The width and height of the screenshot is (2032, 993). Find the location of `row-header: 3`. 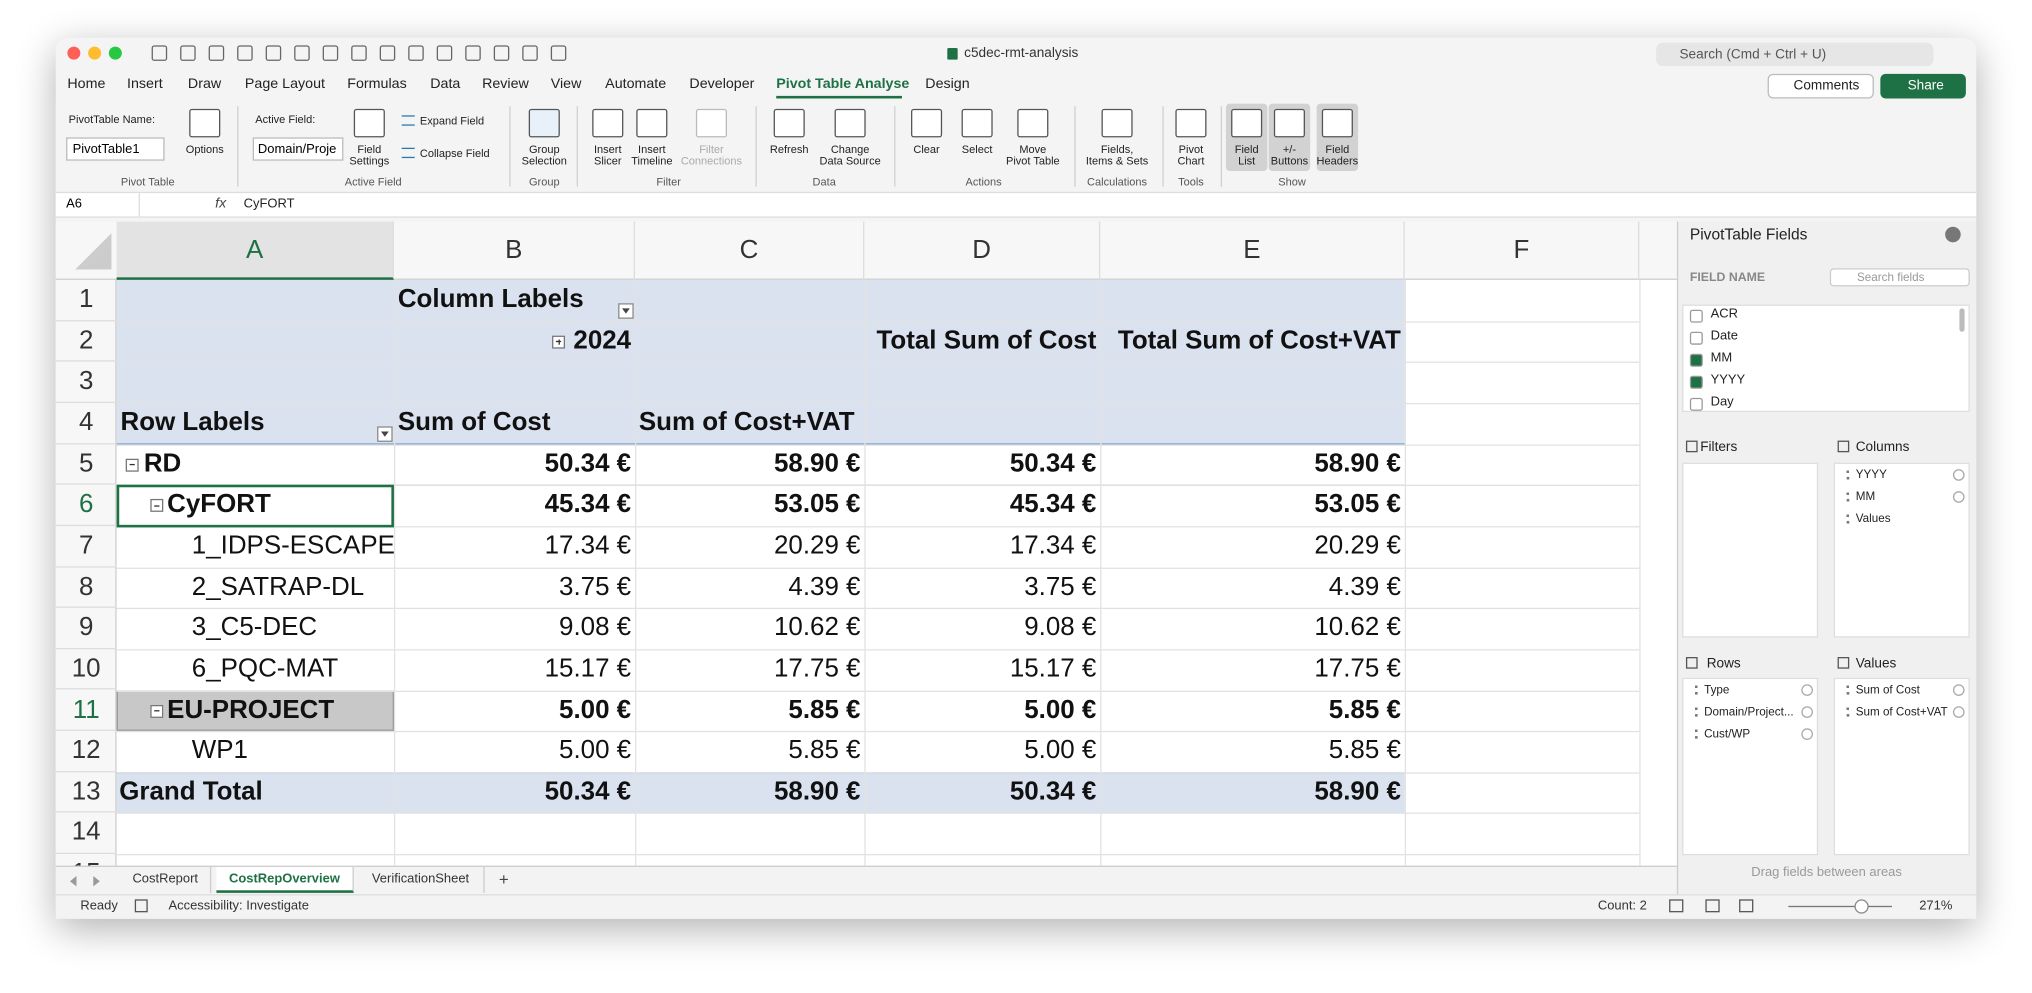

row-header: 3 is located at coordinates (86, 382).